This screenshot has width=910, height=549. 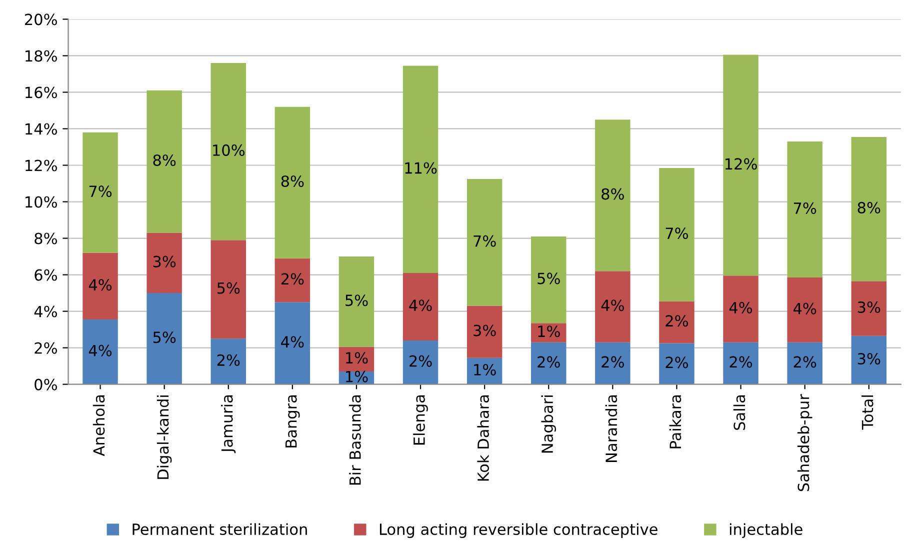 I want to click on y-tick-label: 2%, so click(x=45, y=348).